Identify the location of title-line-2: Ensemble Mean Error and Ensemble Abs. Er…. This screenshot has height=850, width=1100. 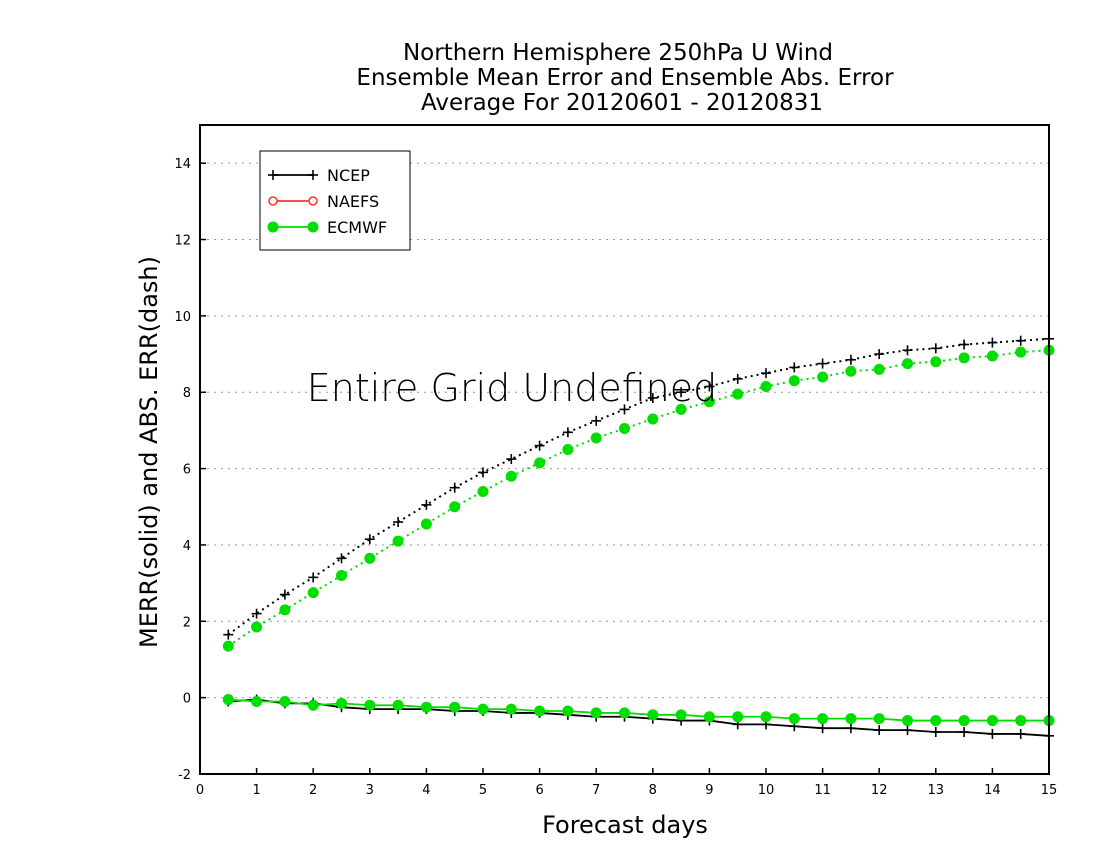
(625, 78).